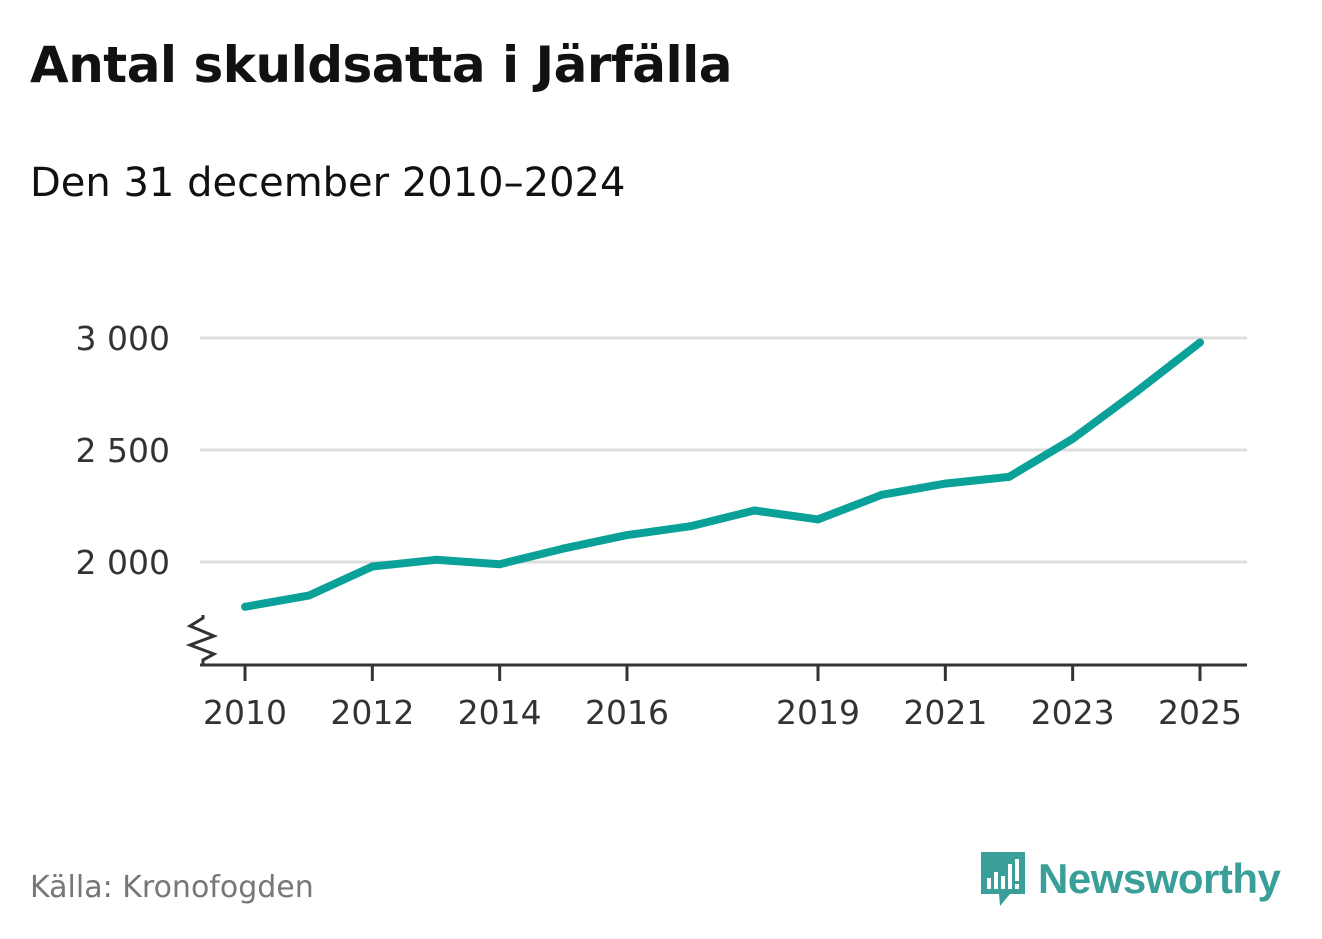  Describe the element at coordinates (945, 483) in the screenshot. I see `data-point-2021` at that location.